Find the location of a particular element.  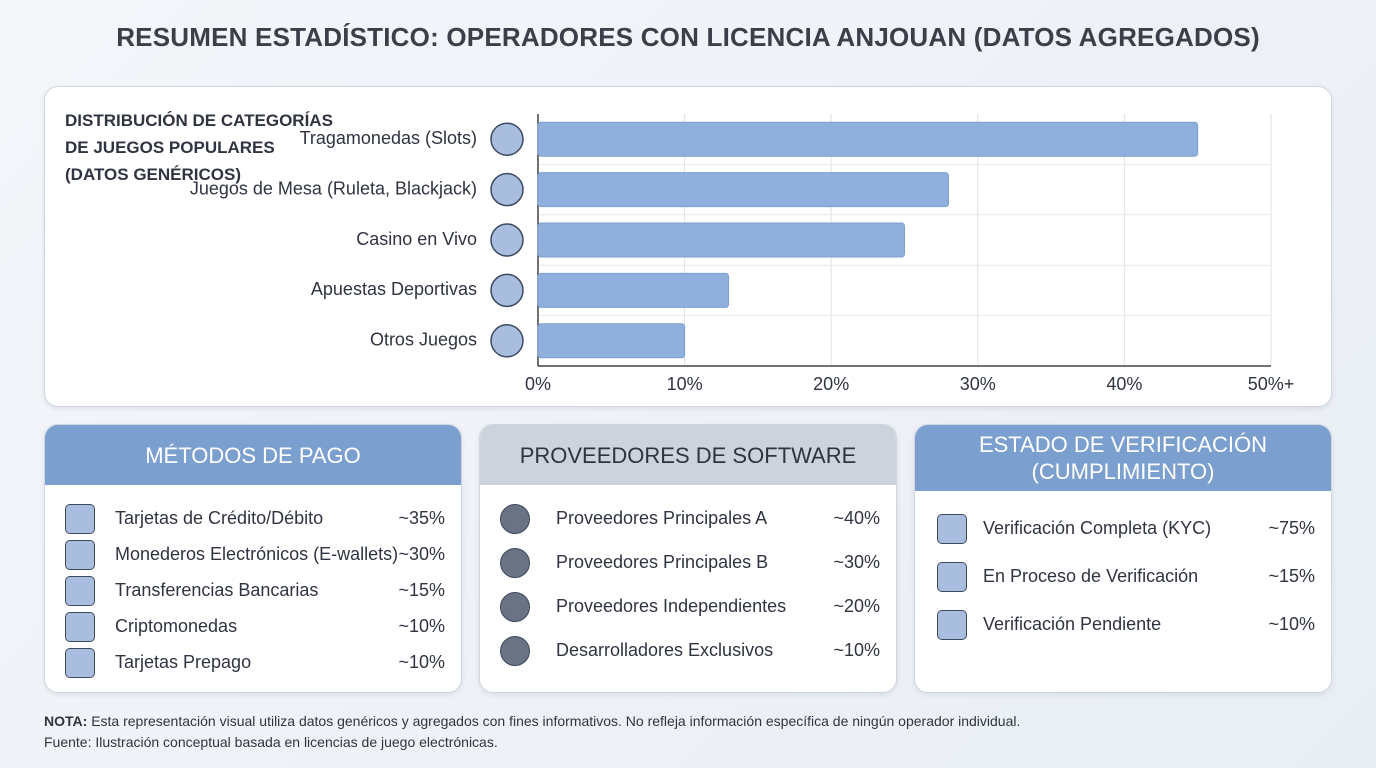

x-tick-label: 50%+ is located at coordinates (1271, 384).